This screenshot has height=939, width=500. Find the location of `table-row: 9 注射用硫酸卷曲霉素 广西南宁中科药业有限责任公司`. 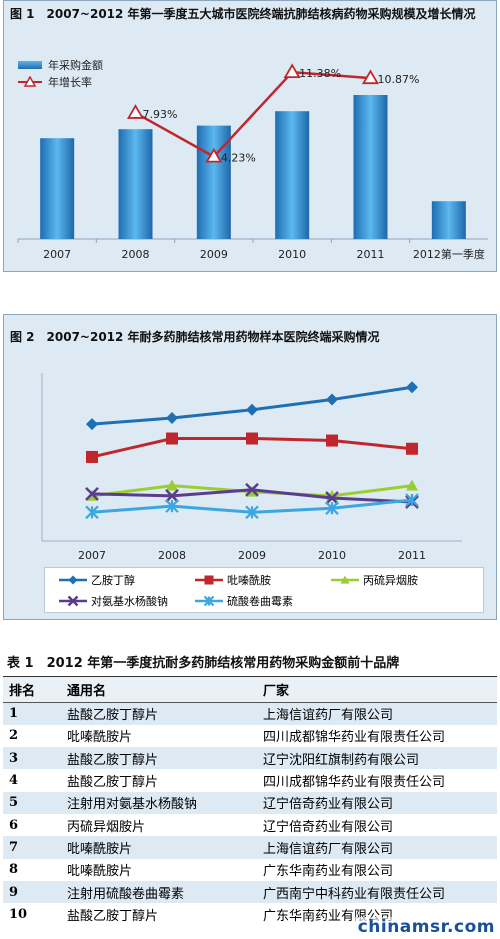

table-row: 9 注射用硫酸卷曲霉素 广西南宁中科药业有限责任公司 is located at coordinates (250, 892).